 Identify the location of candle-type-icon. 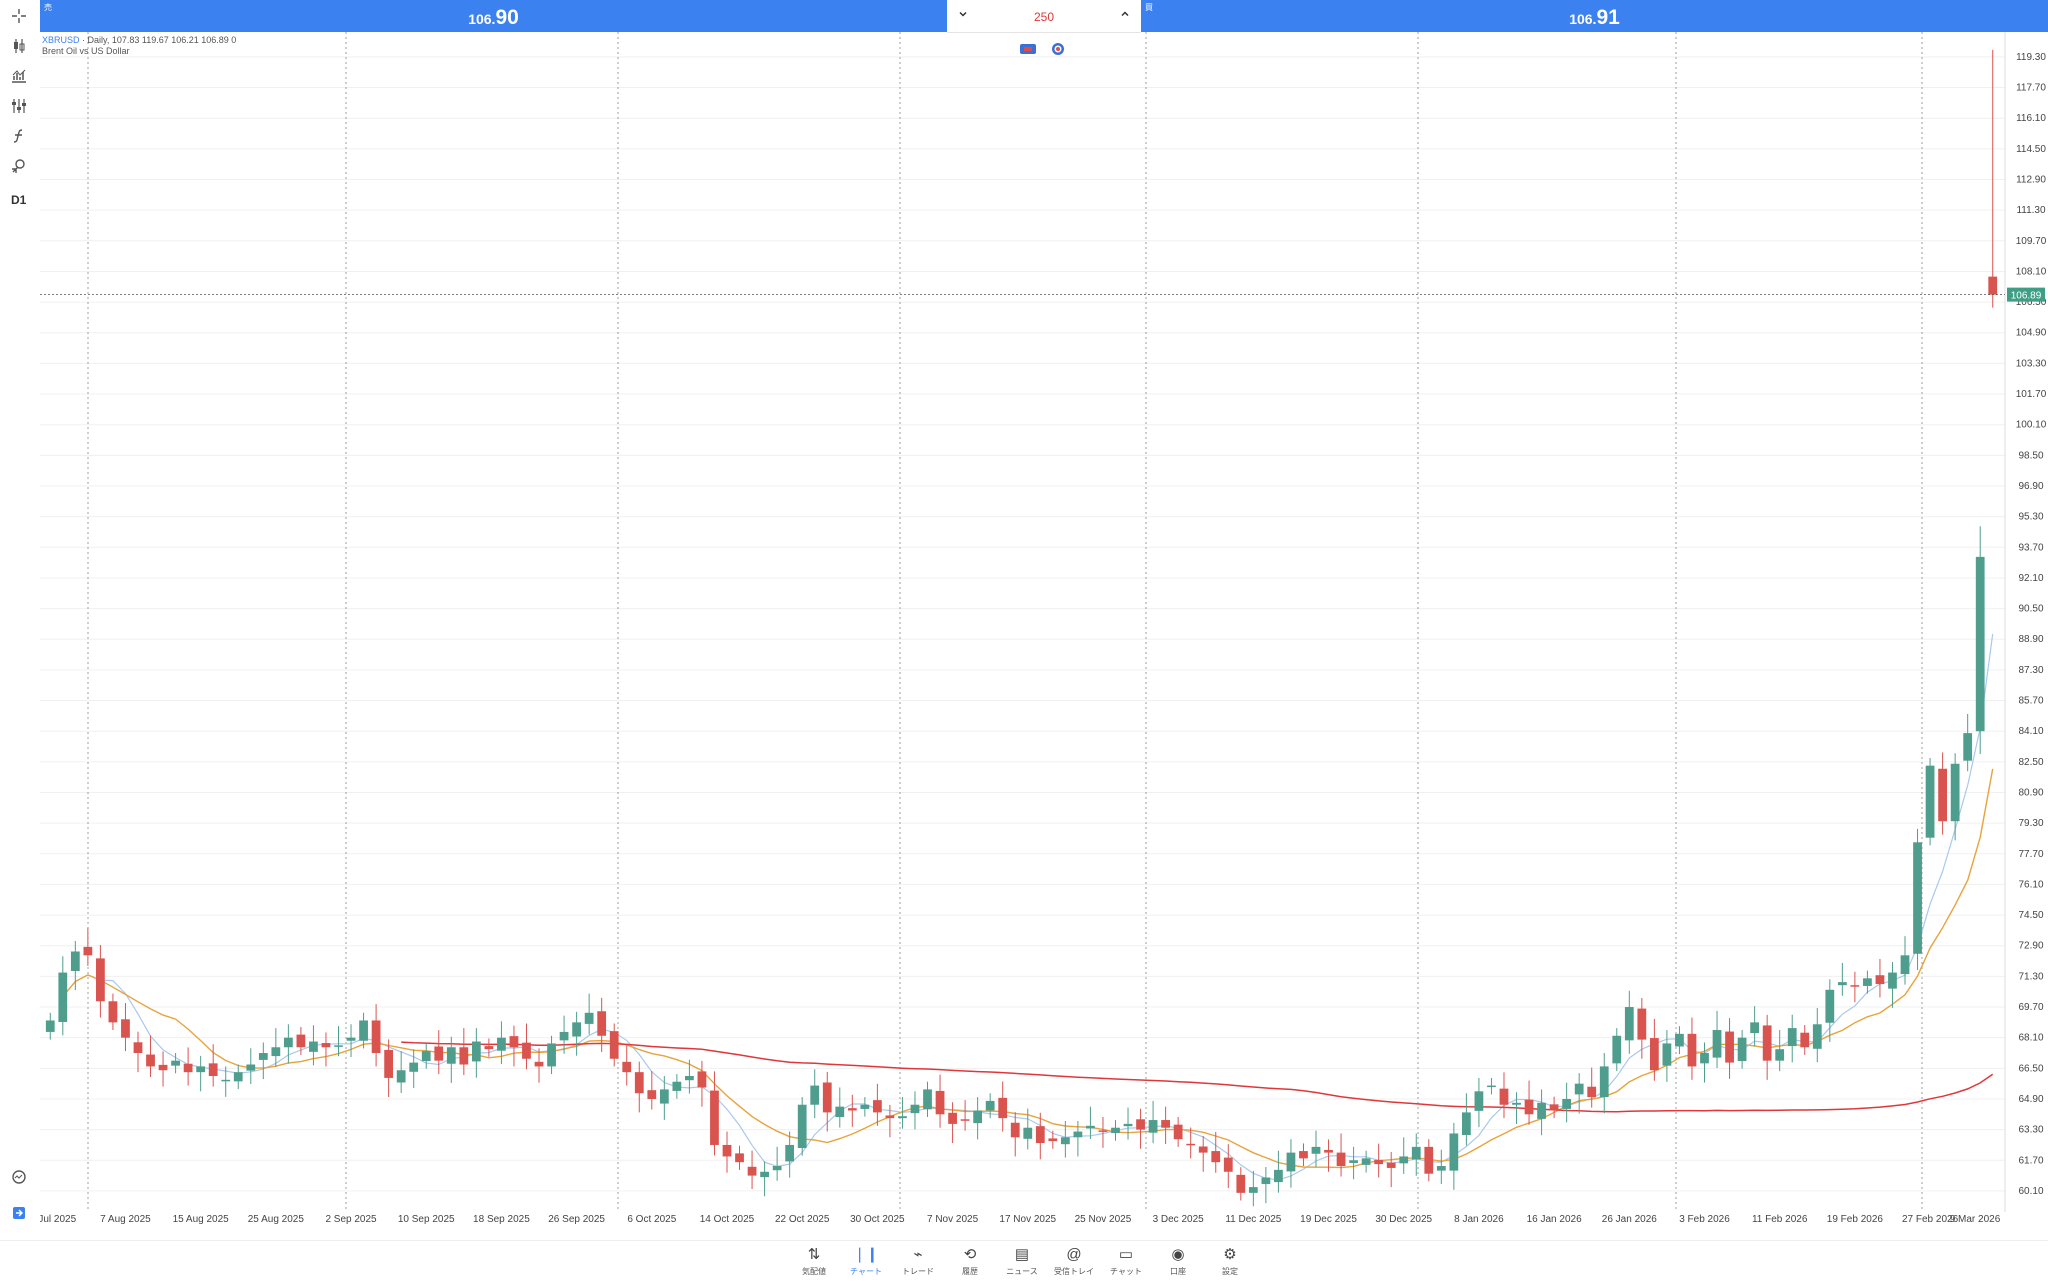
(19, 46).